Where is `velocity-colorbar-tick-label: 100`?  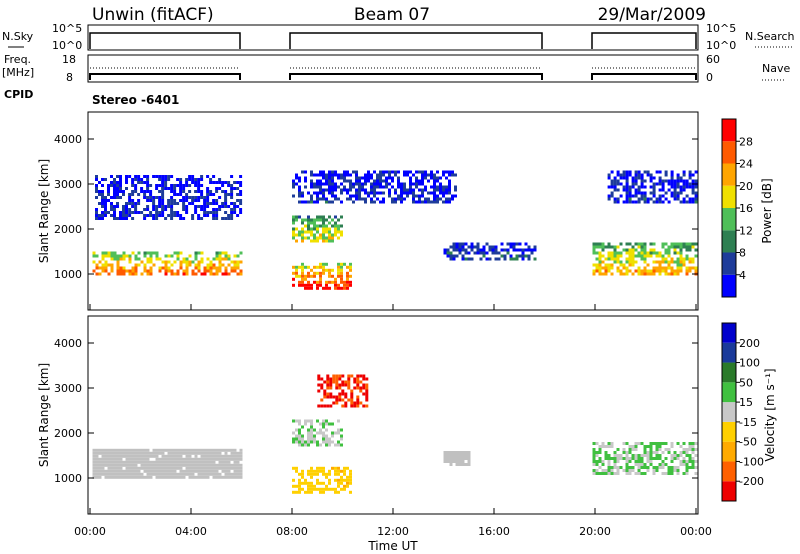 velocity-colorbar-tick-label: 100 is located at coordinates (749, 363).